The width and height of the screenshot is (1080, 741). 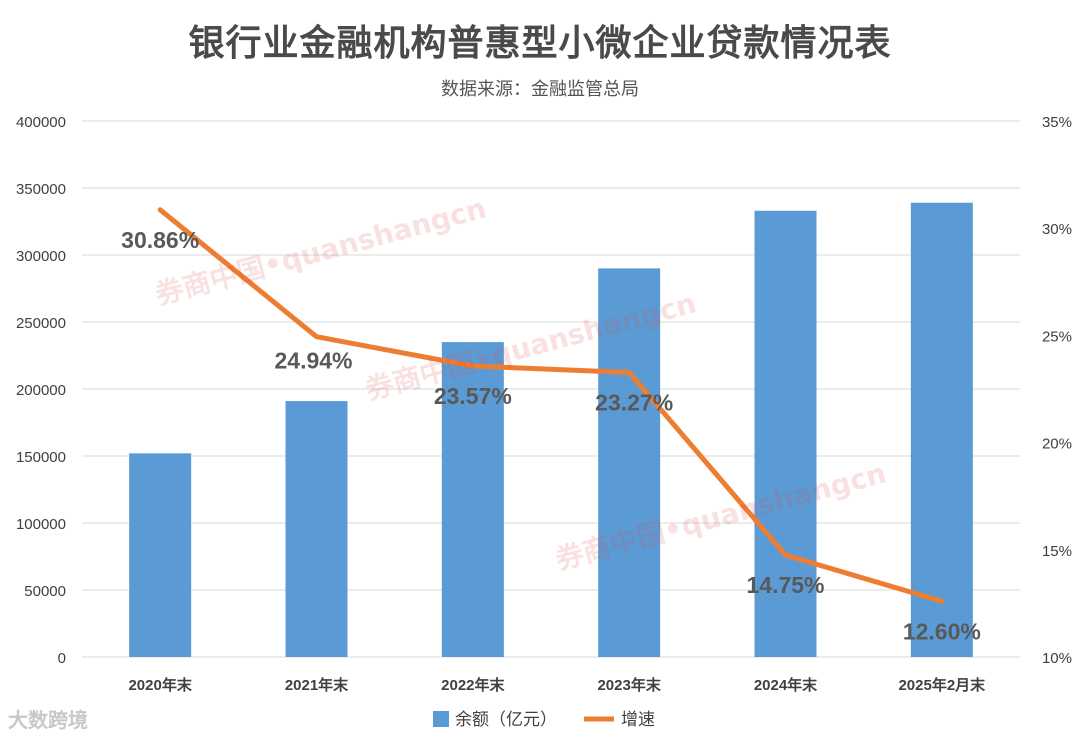 I want to click on y-right-tick-label: 35%, so click(x=1057, y=122).